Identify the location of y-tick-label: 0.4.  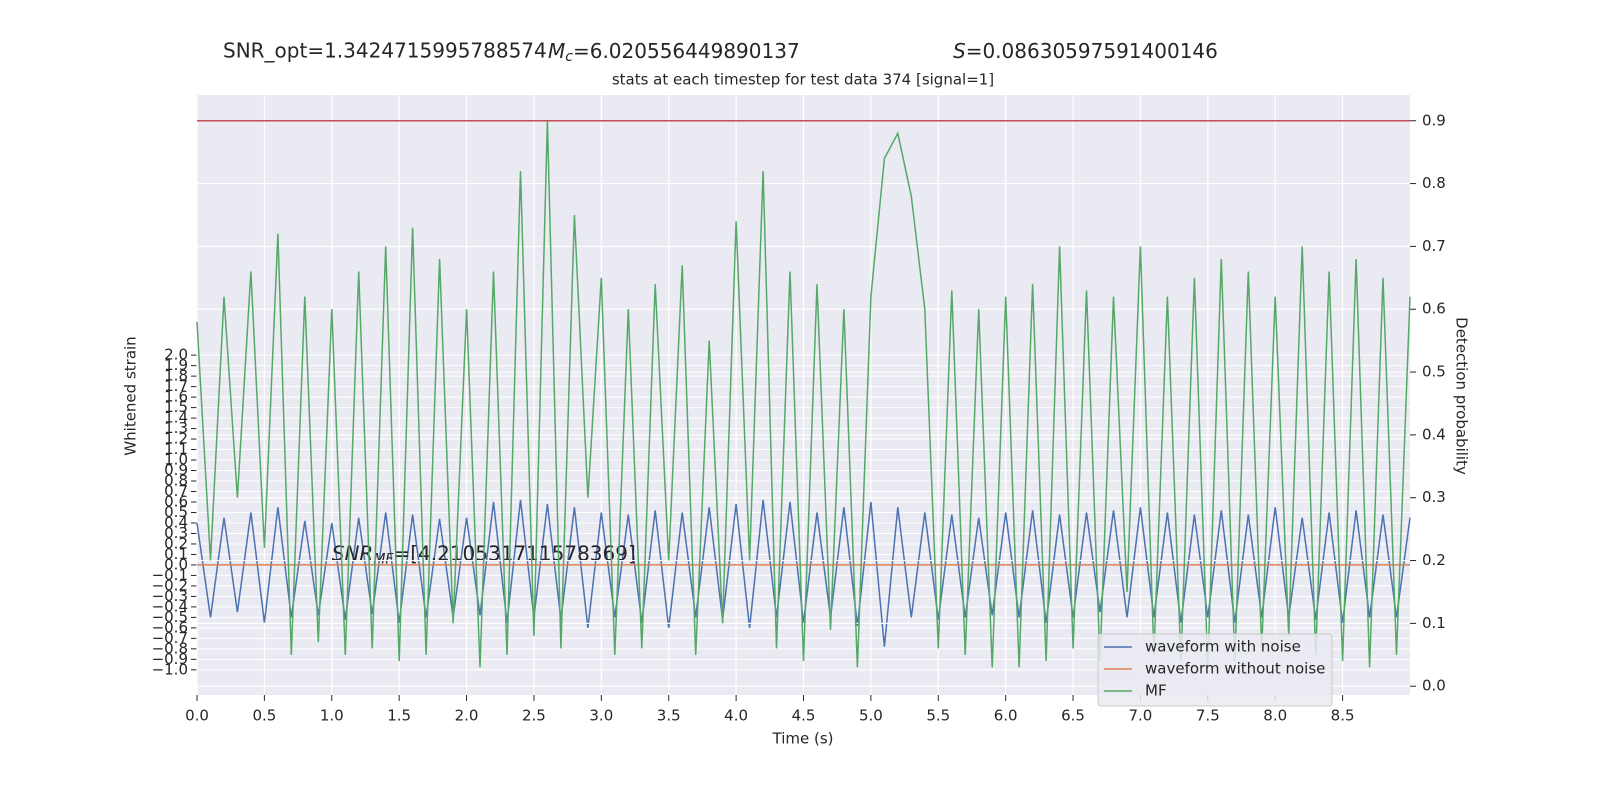
(176, 522).